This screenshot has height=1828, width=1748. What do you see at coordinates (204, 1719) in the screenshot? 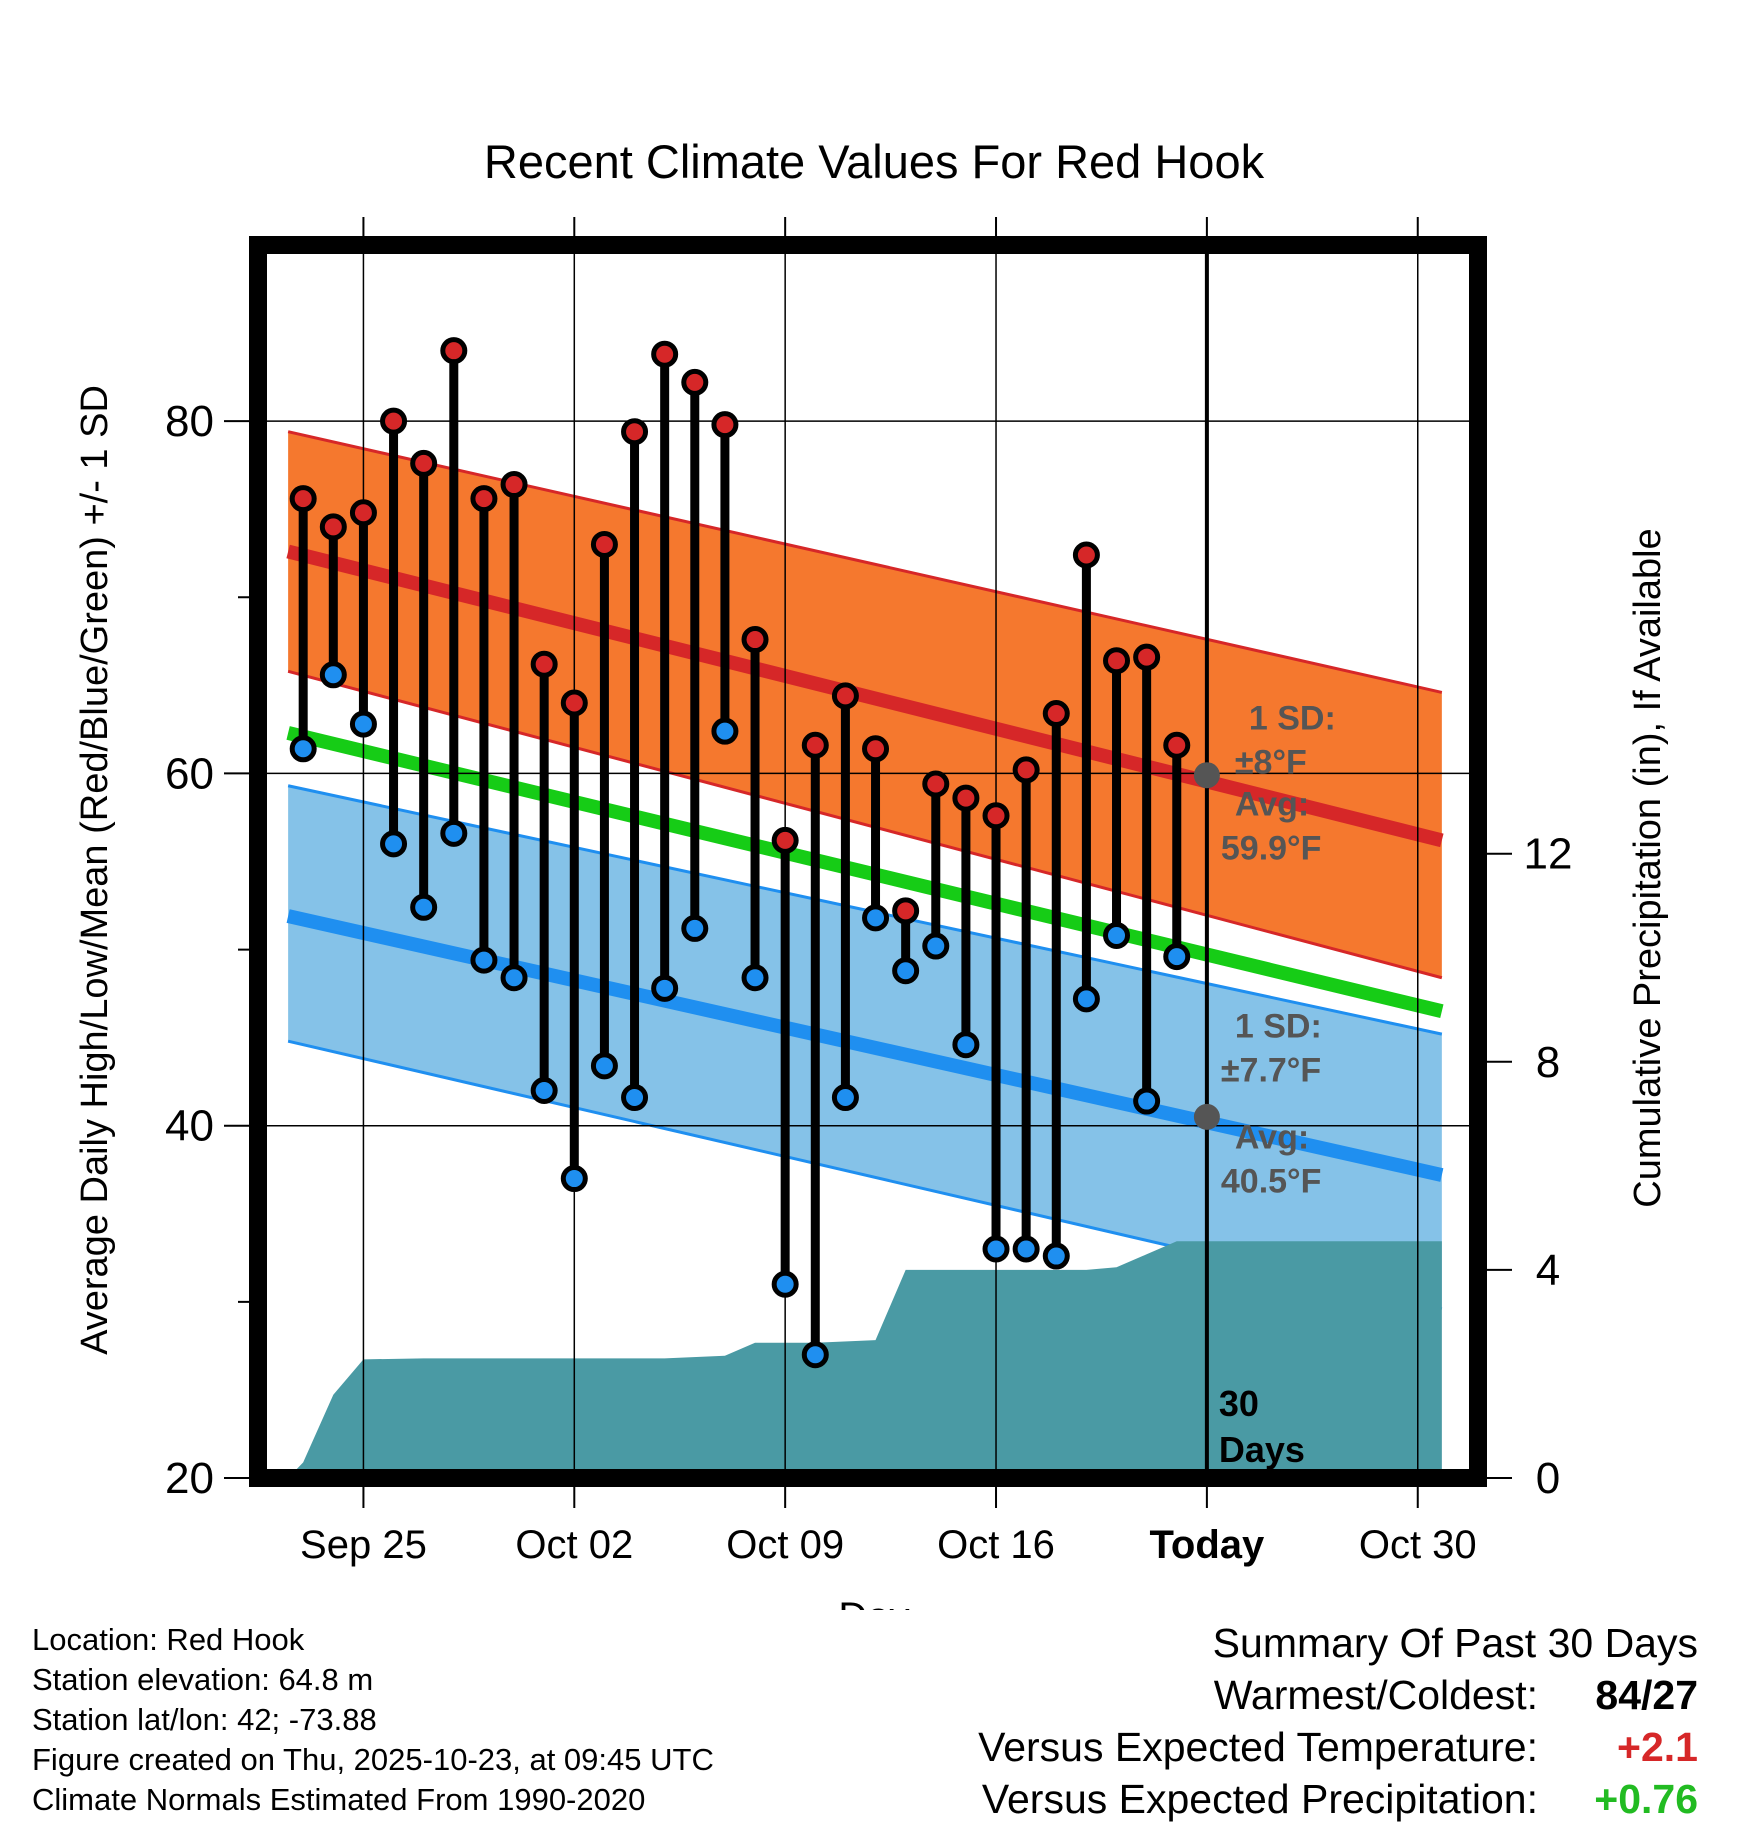
I see `latlon-text: Station lat/lon: 42; -73.88` at bounding box center [204, 1719].